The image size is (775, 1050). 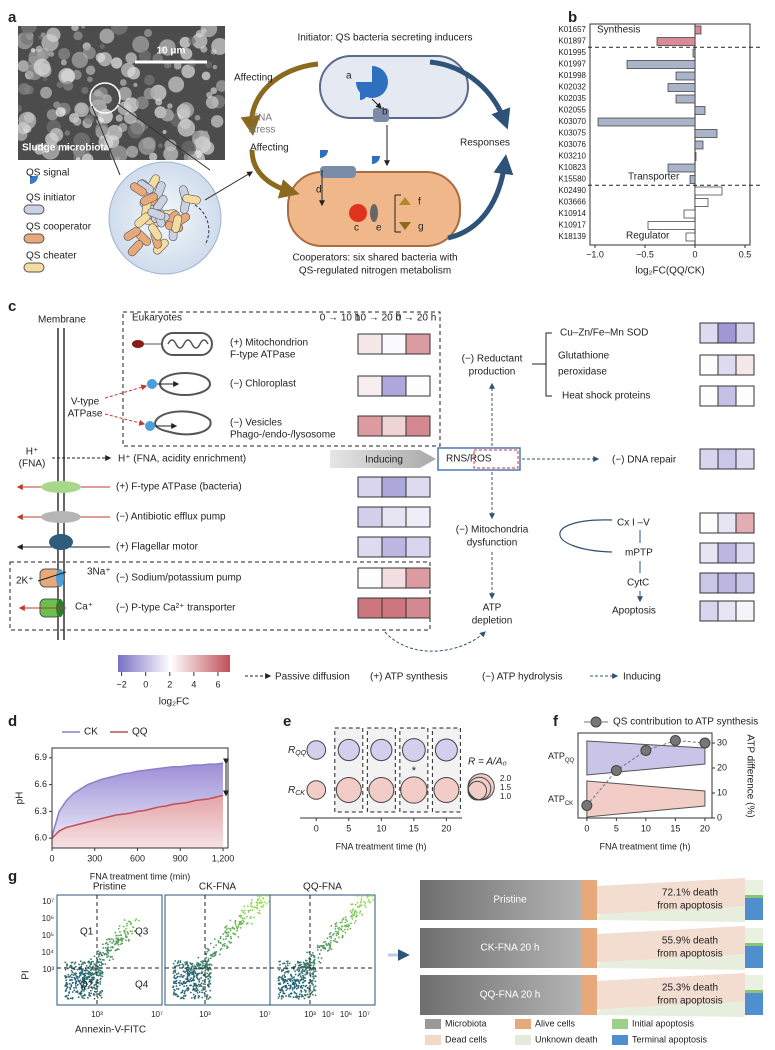 I want to click on plot-frame, so click(x=322, y=950).